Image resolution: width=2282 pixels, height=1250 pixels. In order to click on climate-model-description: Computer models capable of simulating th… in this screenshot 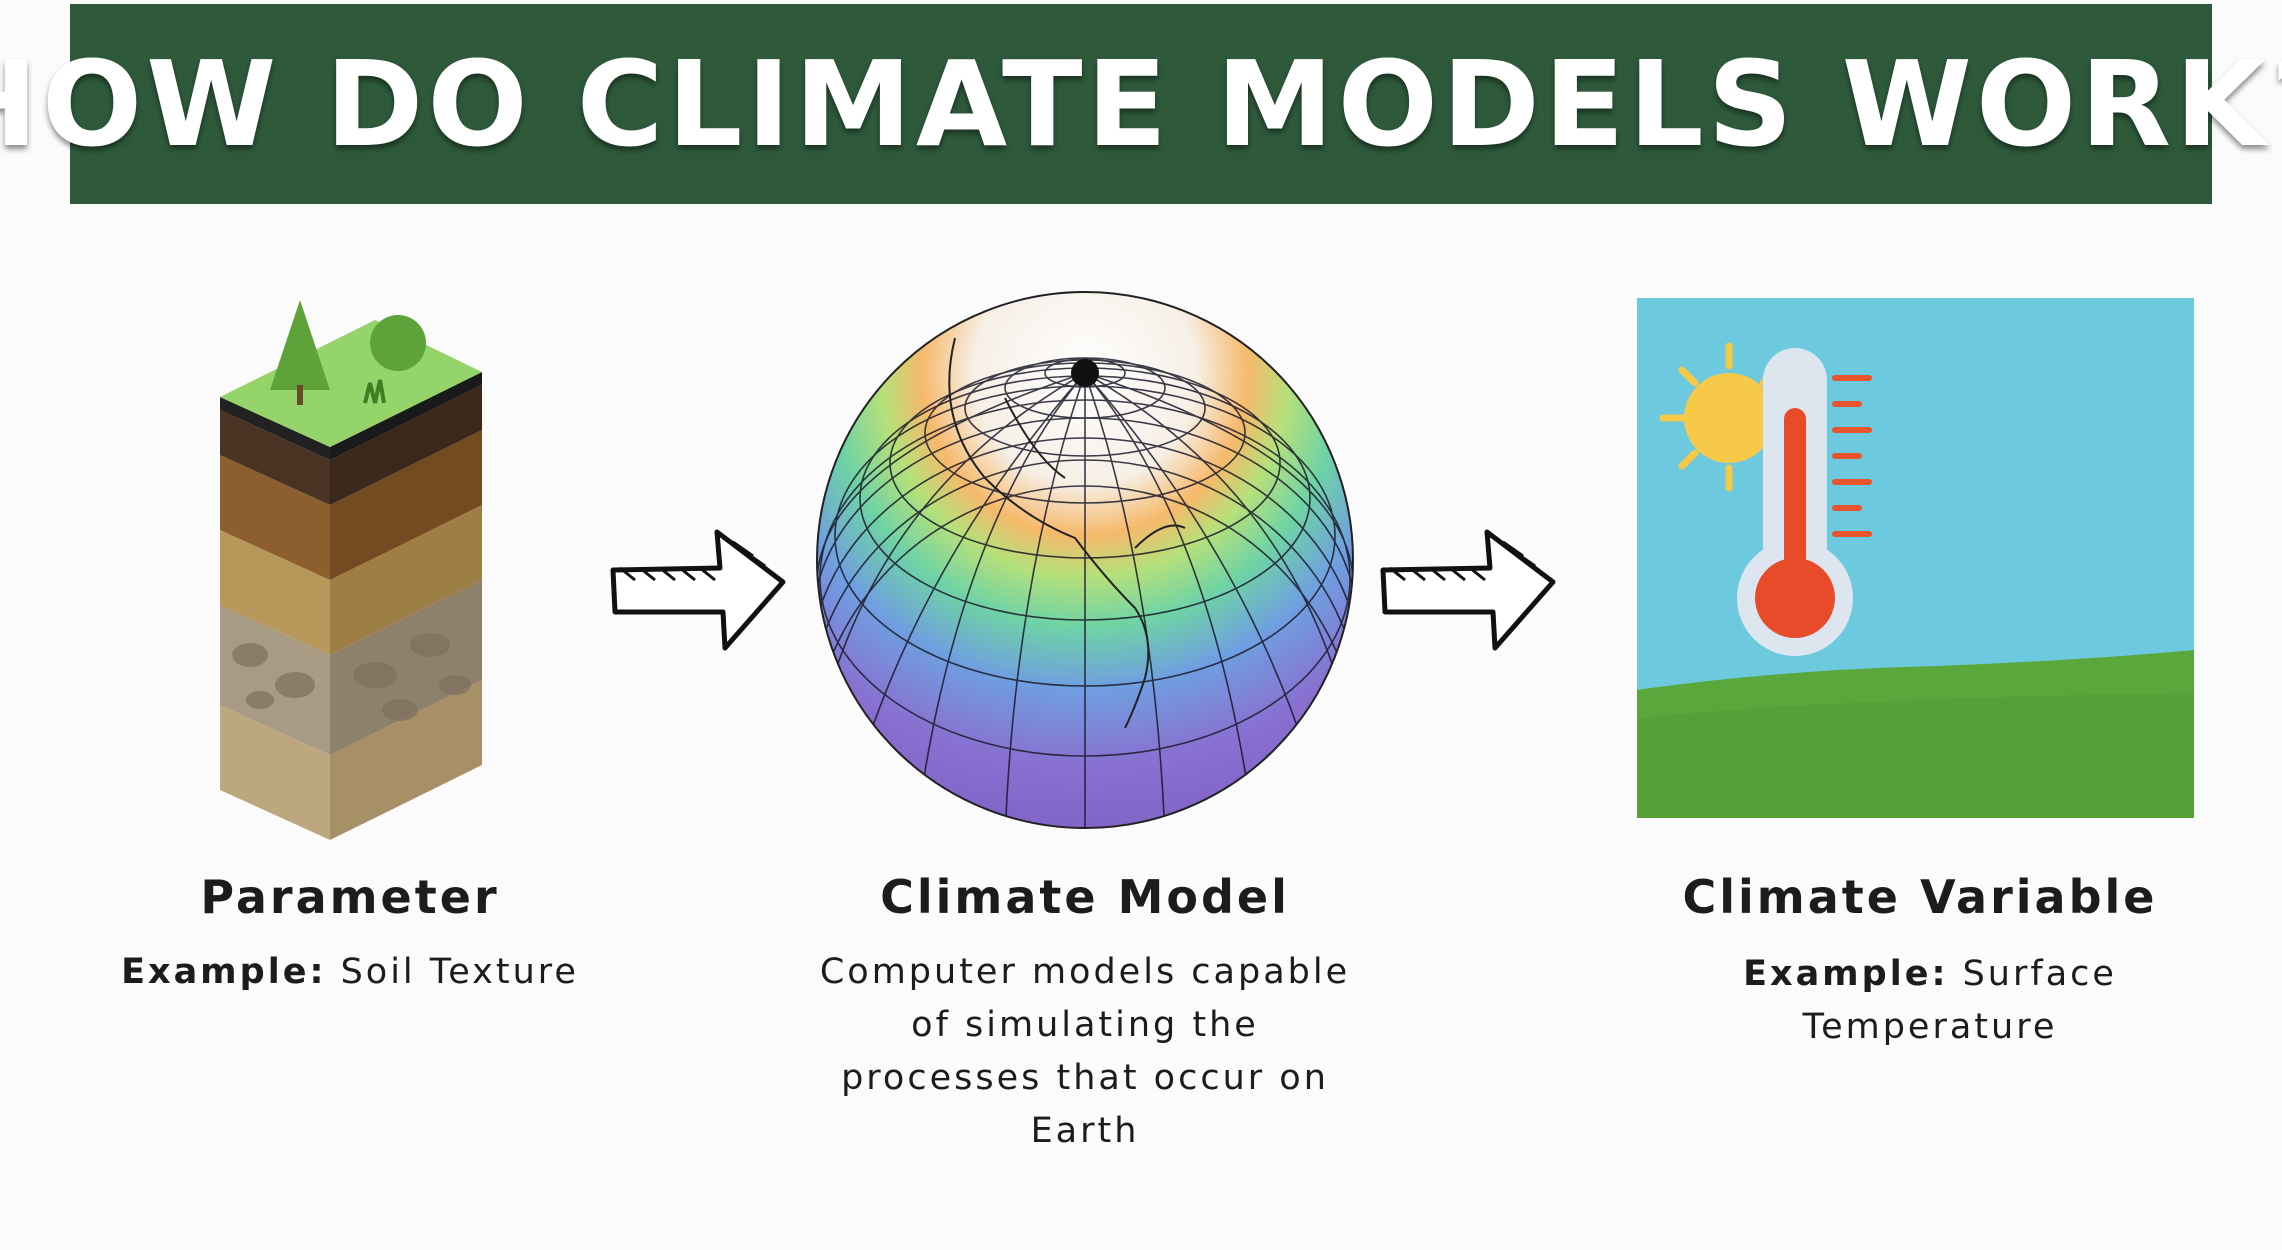, I will do `click(1085, 1052)`.